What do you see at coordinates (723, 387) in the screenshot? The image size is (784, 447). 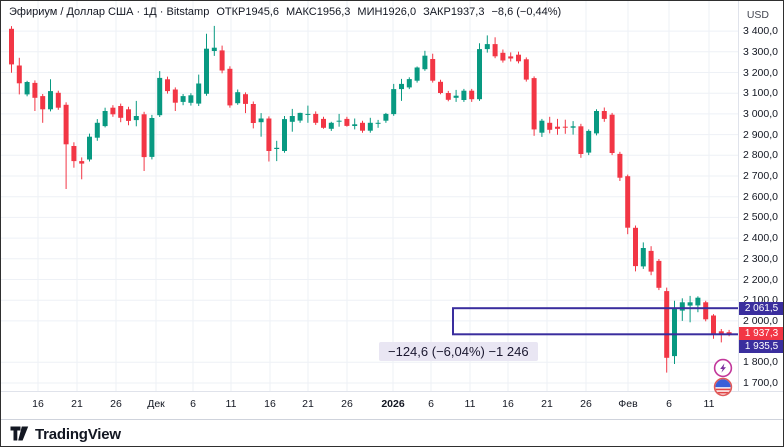 I see `globe-flag-icon` at bounding box center [723, 387].